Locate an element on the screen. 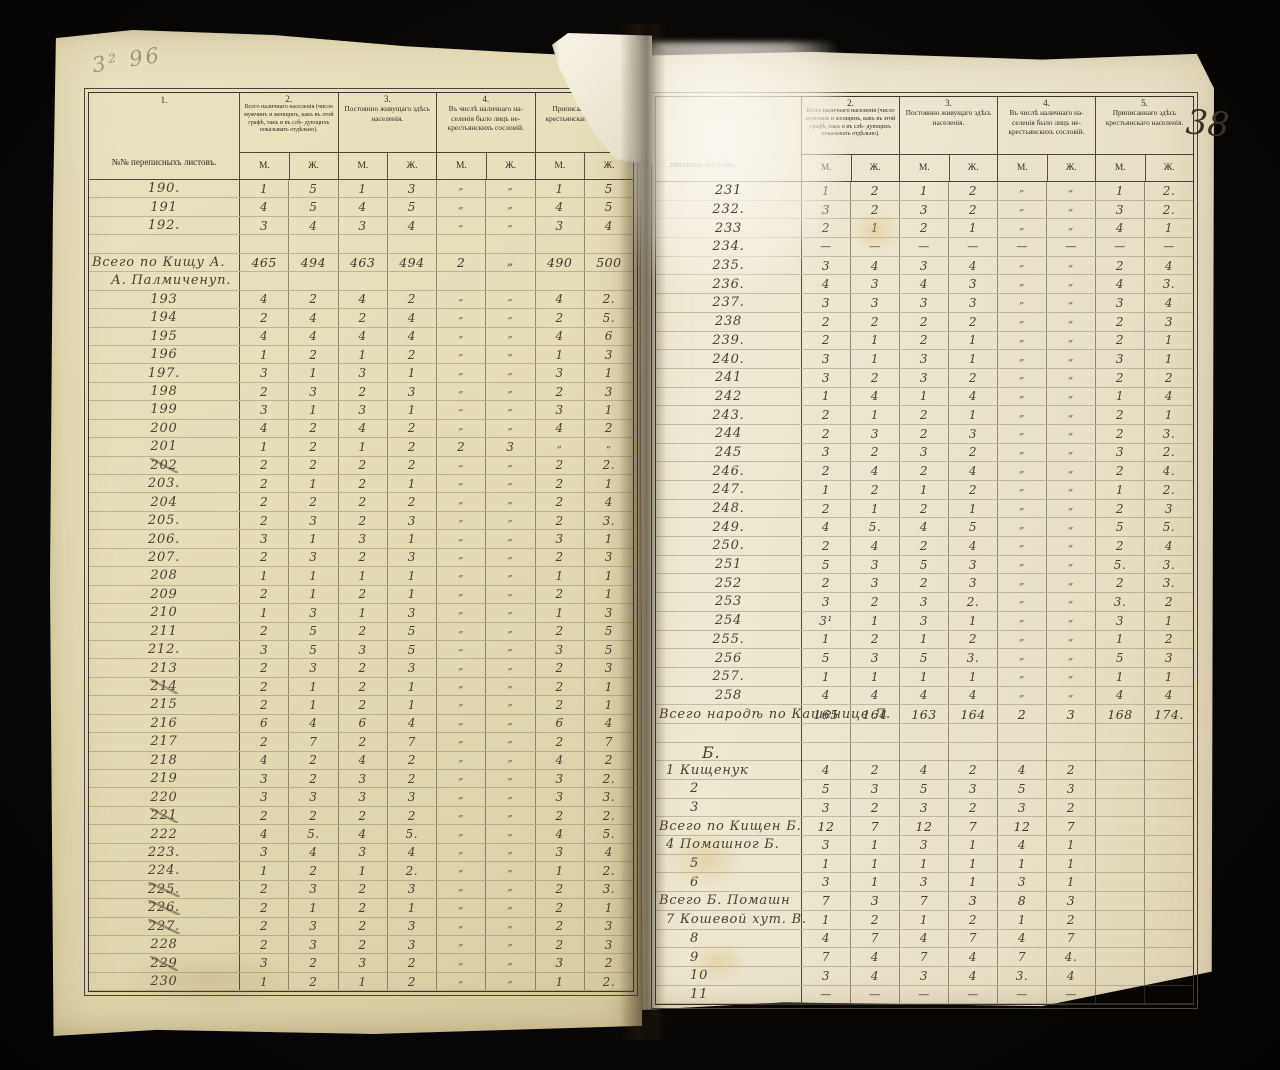 This screenshot has width=1280, height=1070. value-cell: 463 is located at coordinates (362, 262).